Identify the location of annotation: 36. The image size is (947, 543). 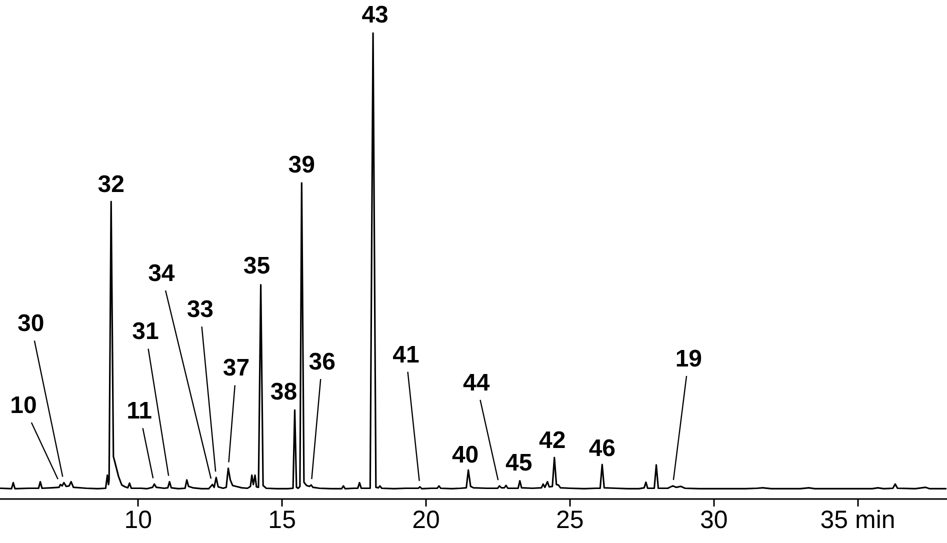
(322, 362).